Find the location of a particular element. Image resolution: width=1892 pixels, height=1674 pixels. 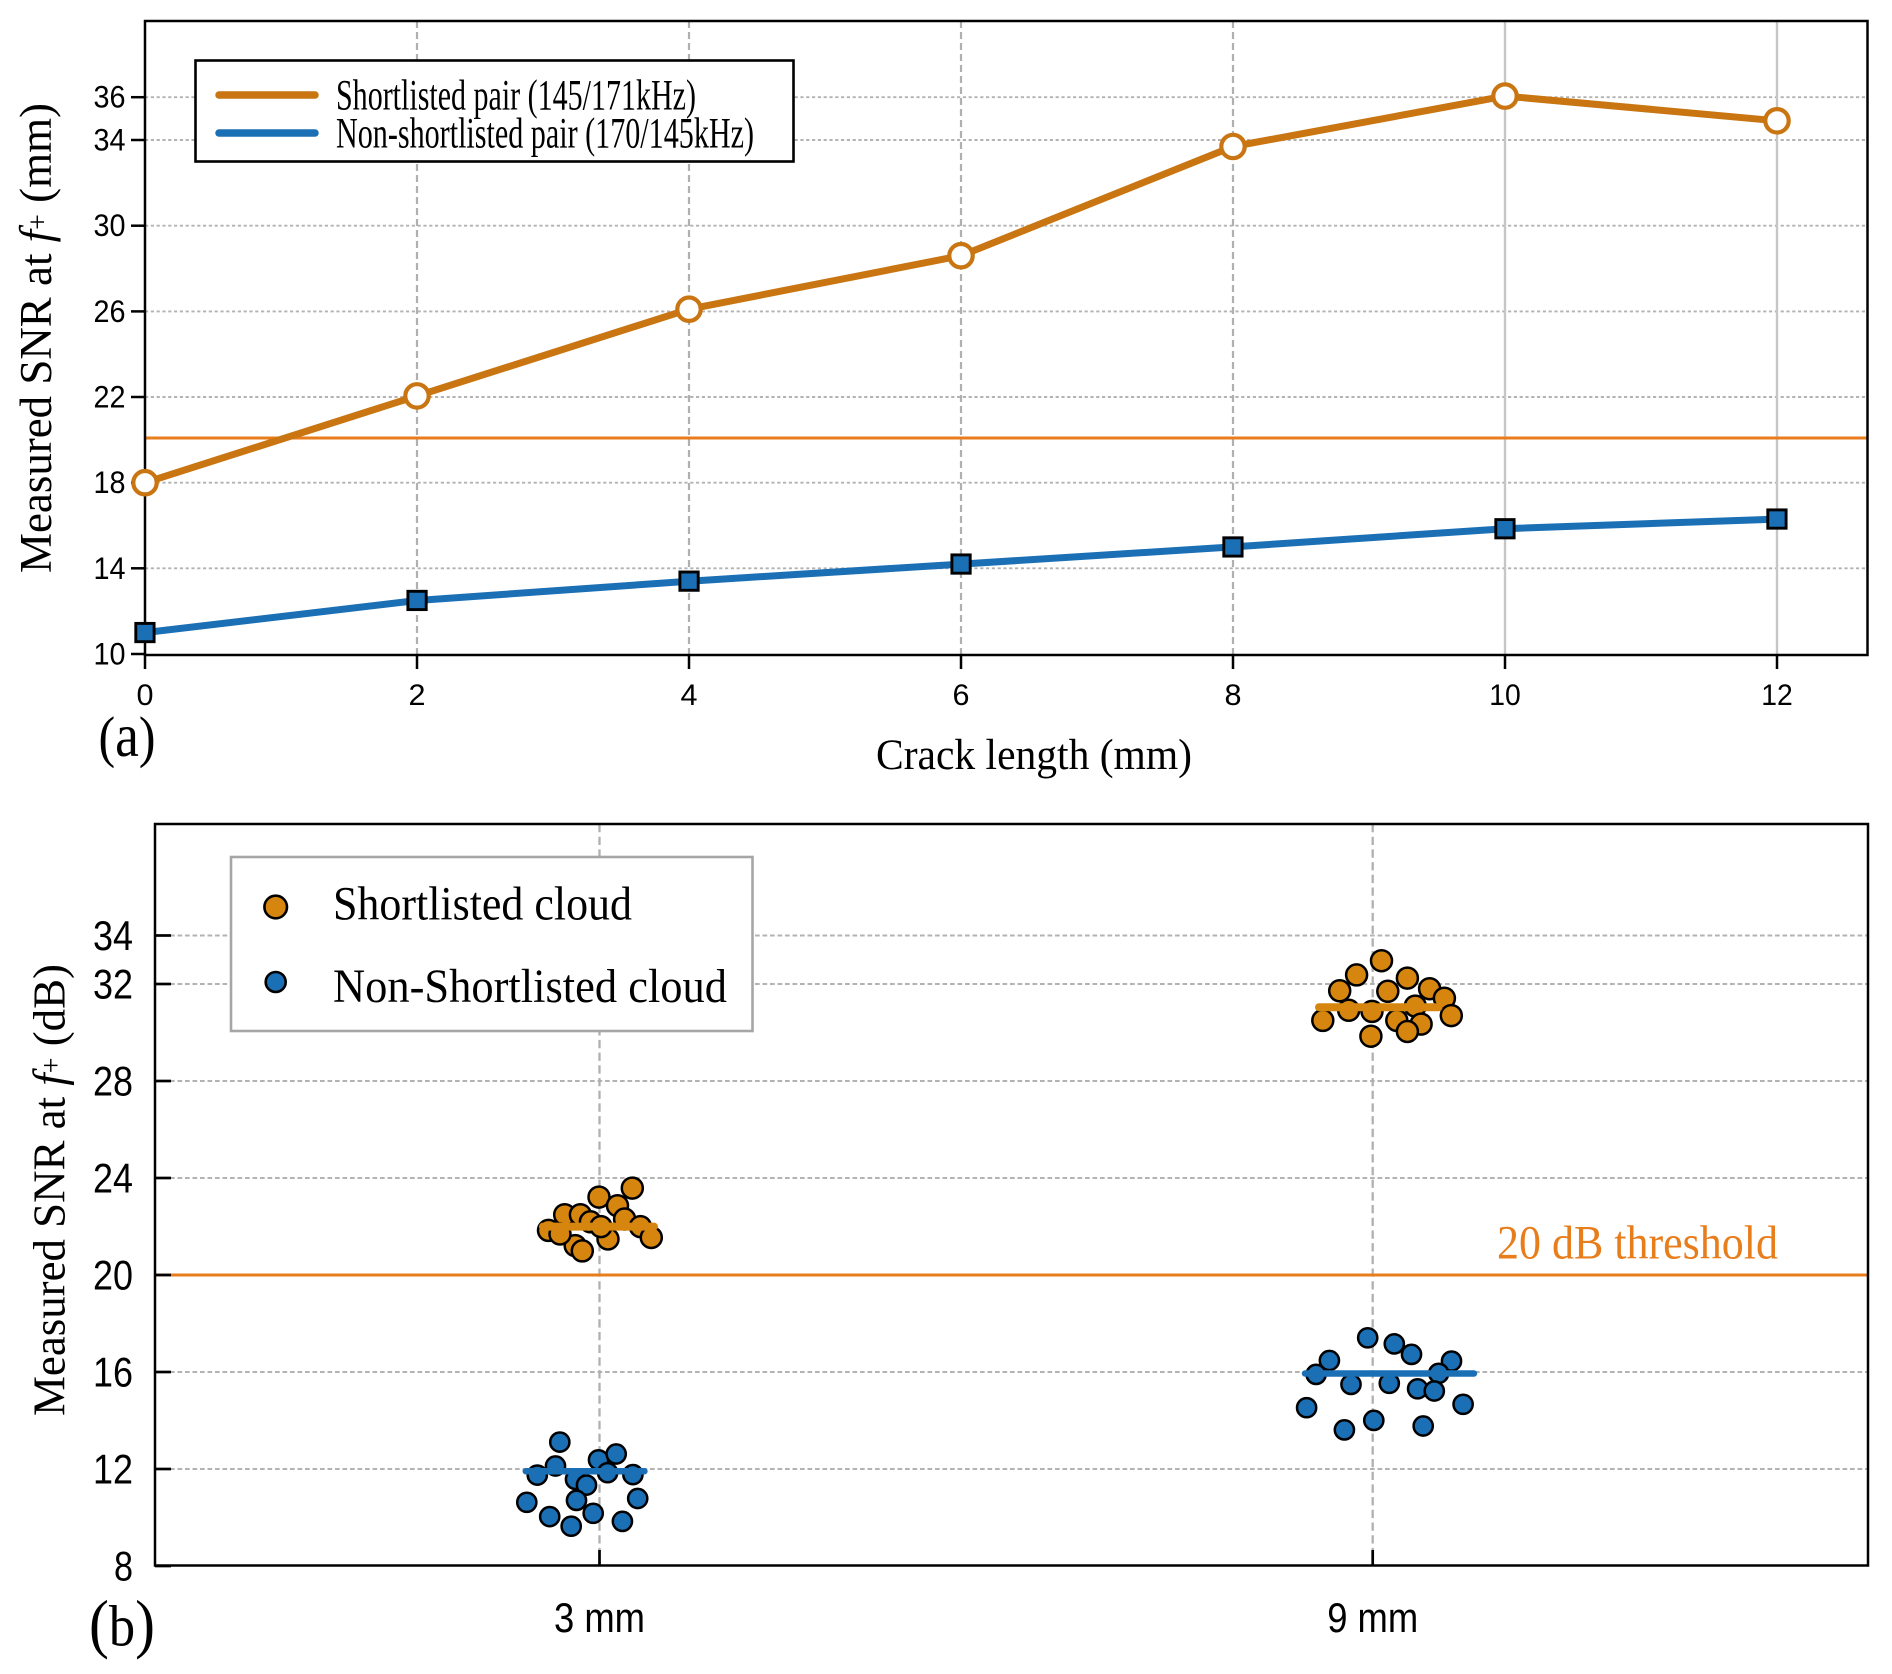

svg-text: 16 is located at coordinates (113, 1372).